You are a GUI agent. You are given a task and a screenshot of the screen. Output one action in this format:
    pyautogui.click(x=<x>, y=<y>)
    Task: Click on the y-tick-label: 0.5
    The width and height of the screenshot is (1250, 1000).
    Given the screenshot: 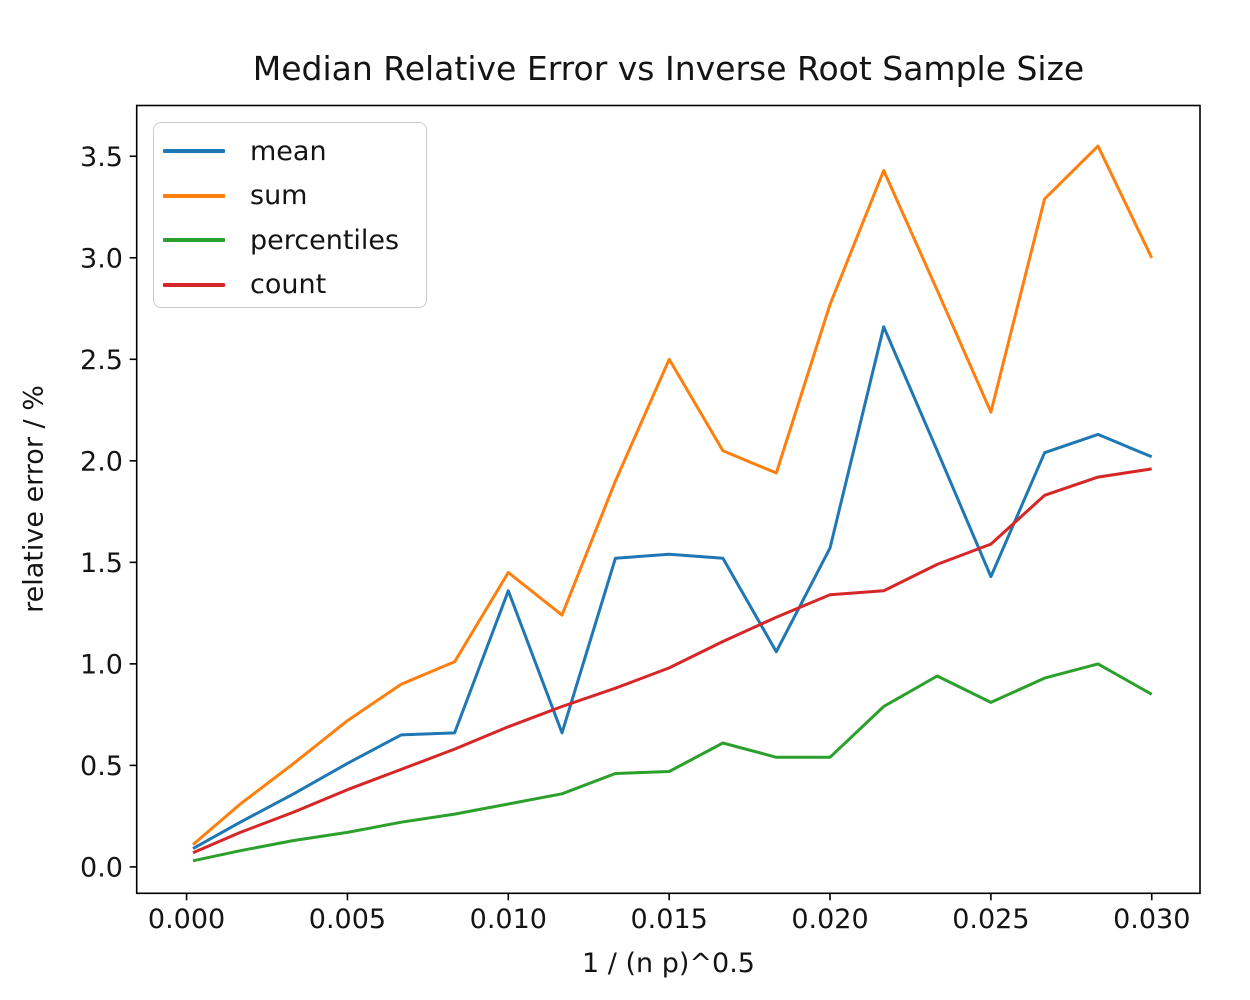 What is the action you would take?
    pyautogui.click(x=101, y=766)
    